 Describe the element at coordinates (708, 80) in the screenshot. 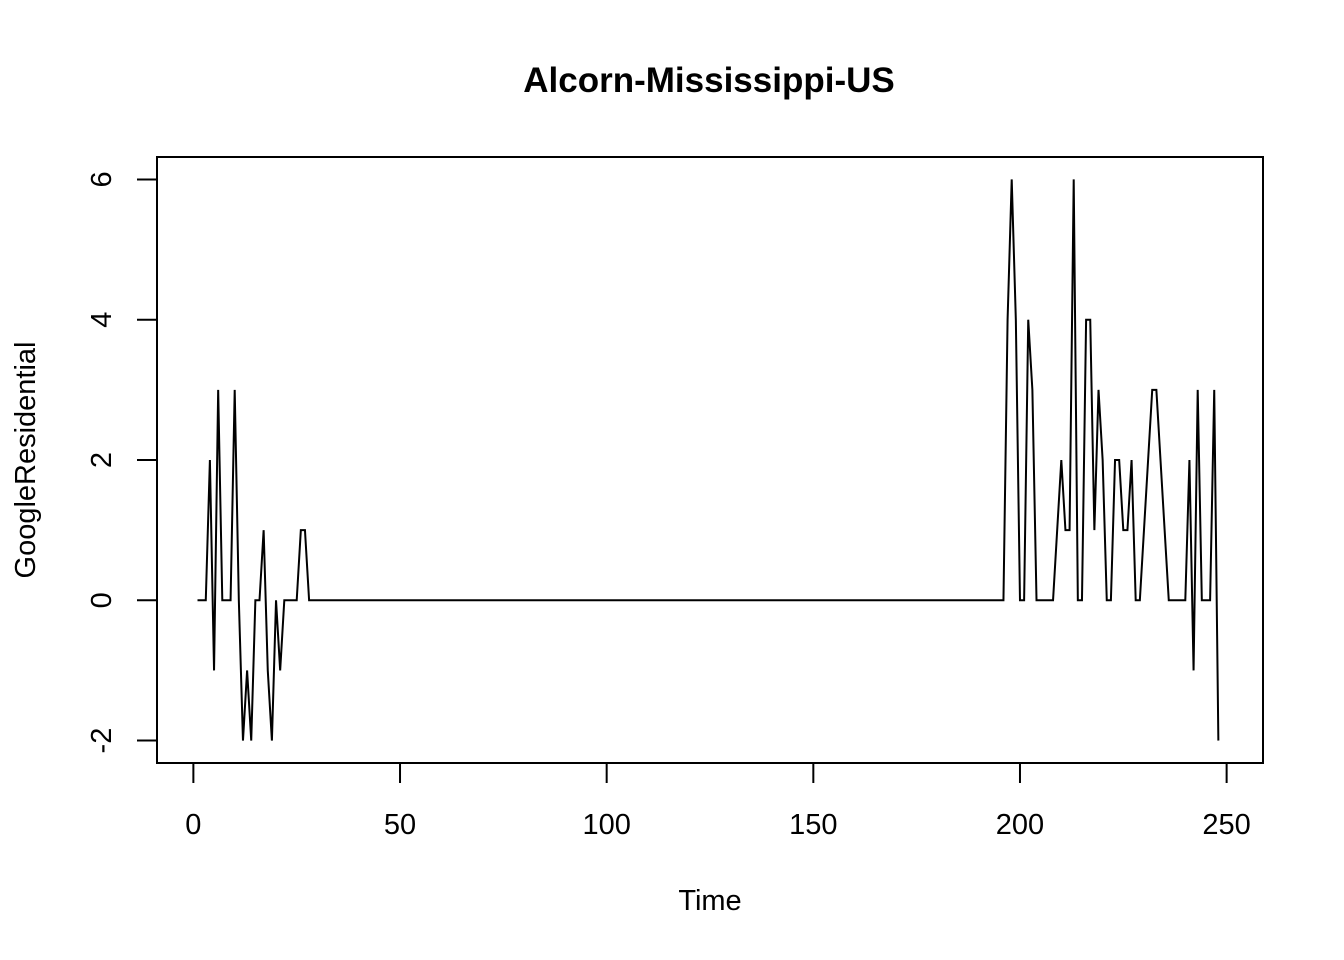

I see `chart-title: Alcorn-Mississippi-US` at that location.